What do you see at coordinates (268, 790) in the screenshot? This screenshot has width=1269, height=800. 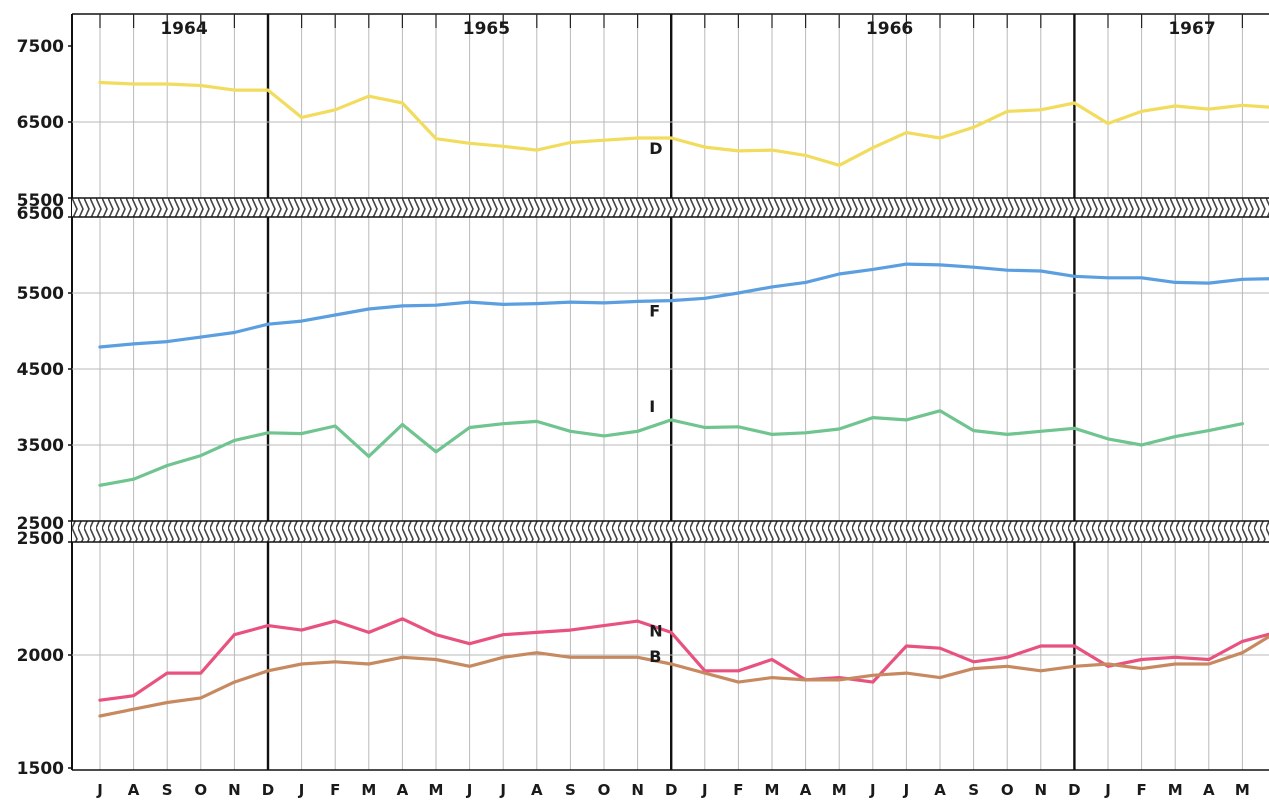 I see `x-tick-label: D` at bounding box center [268, 790].